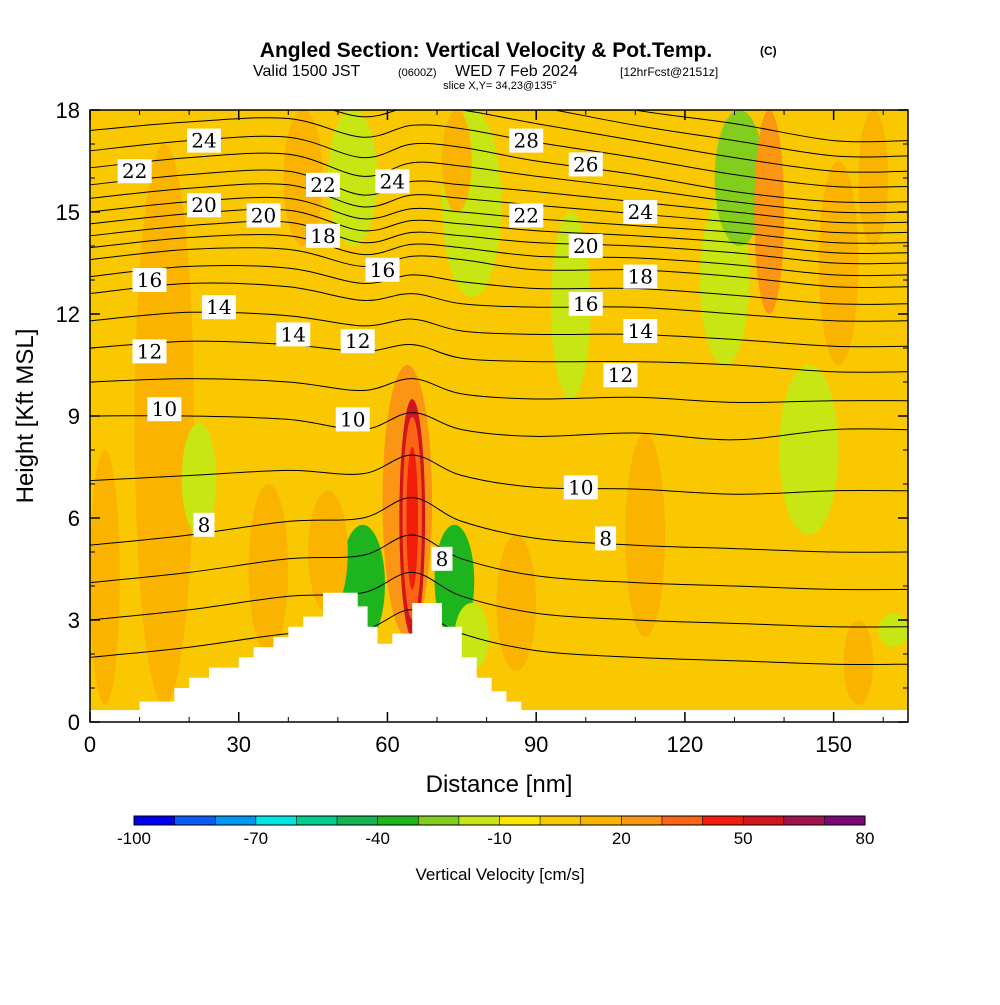 The image size is (1000, 1005). I want to click on colorbar-label: Vertical Velocity [cm/s], so click(499, 874).